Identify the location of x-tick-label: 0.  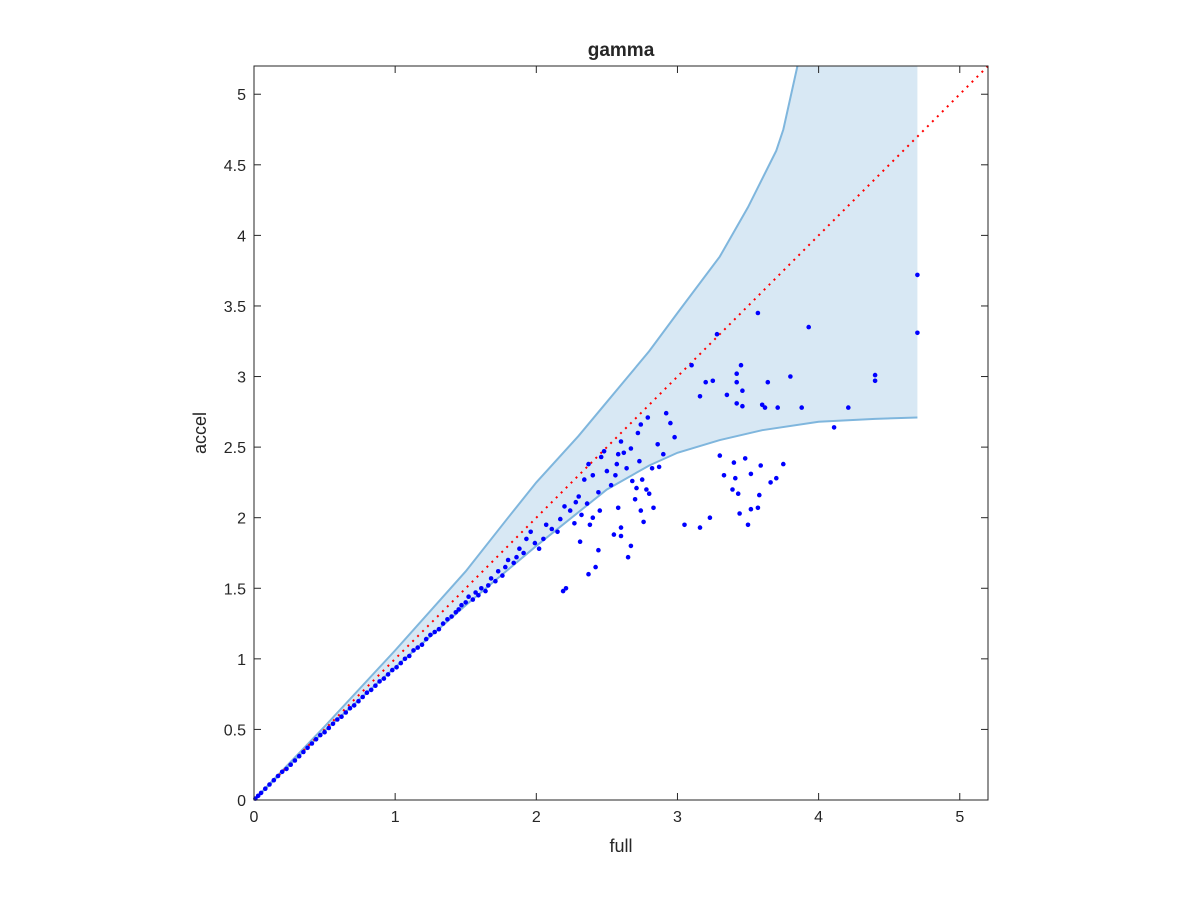
(254, 817).